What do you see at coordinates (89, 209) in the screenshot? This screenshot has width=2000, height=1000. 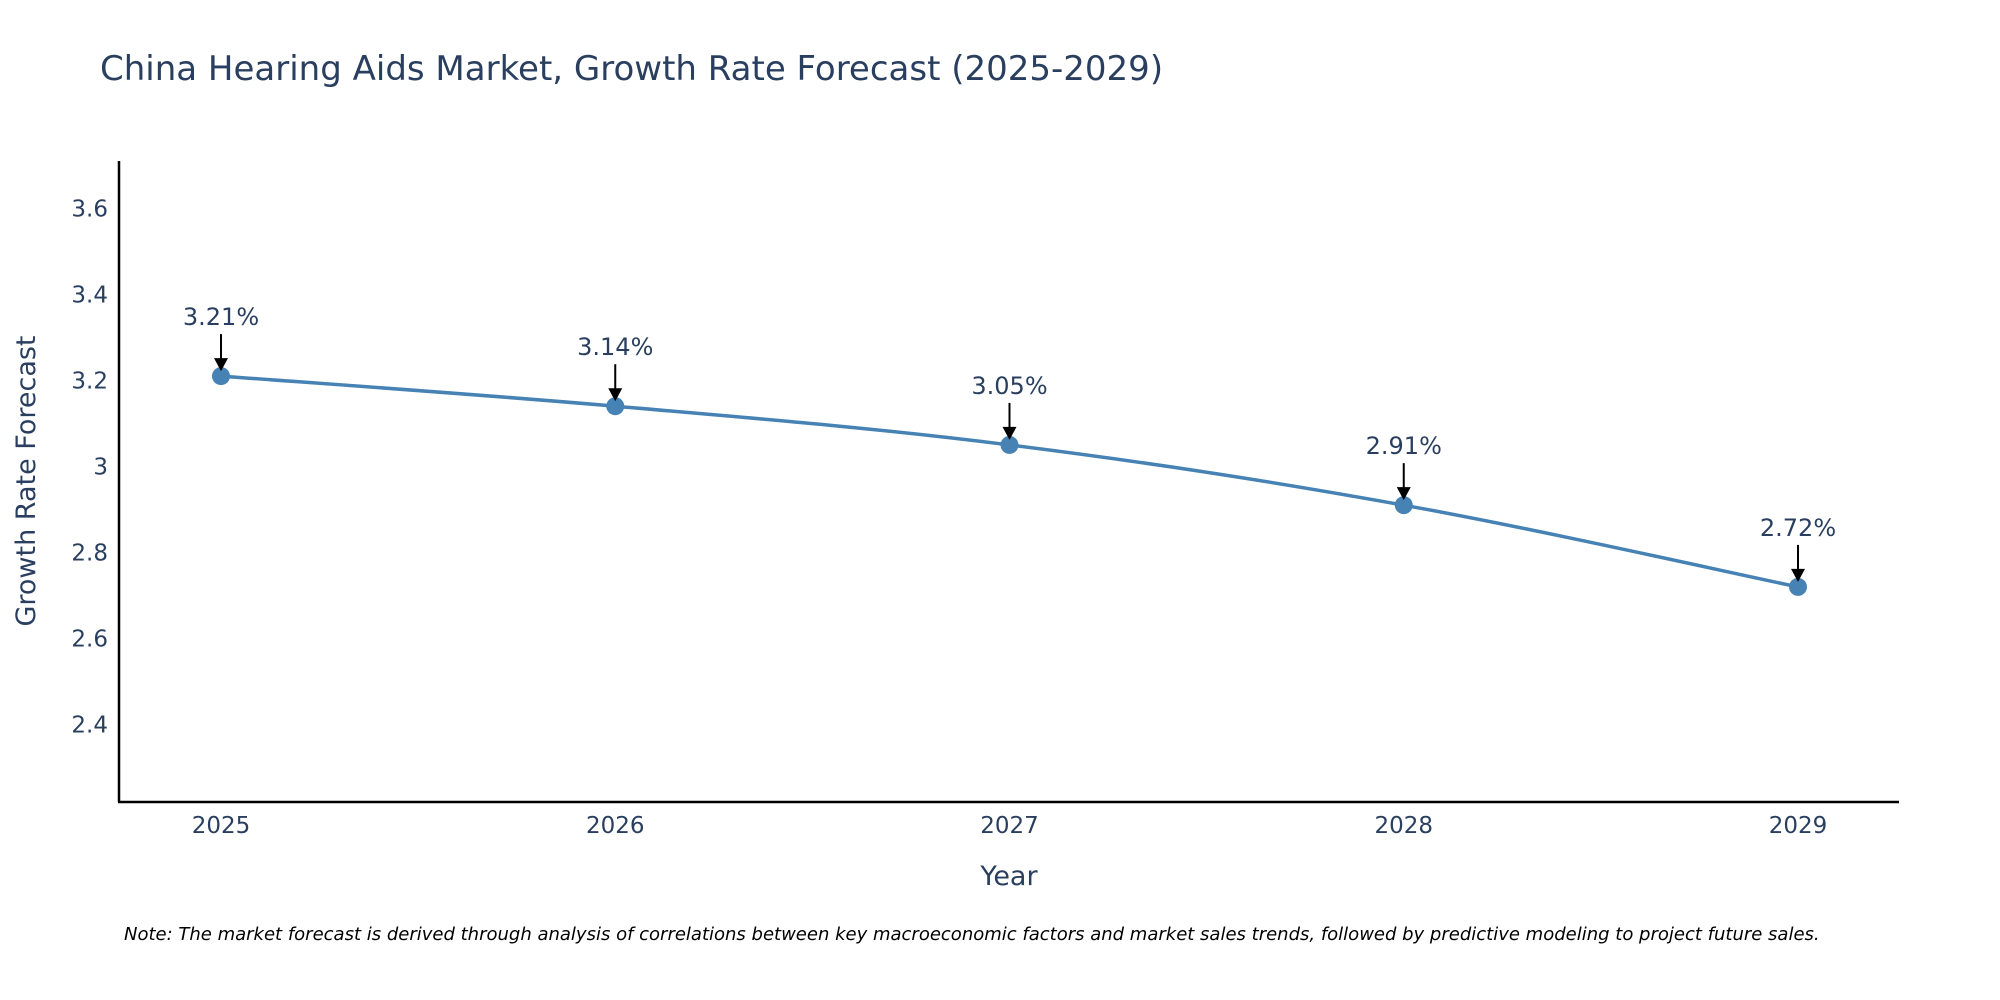 I see `y-tick-label: 3.6` at bounding box center [89, 209].